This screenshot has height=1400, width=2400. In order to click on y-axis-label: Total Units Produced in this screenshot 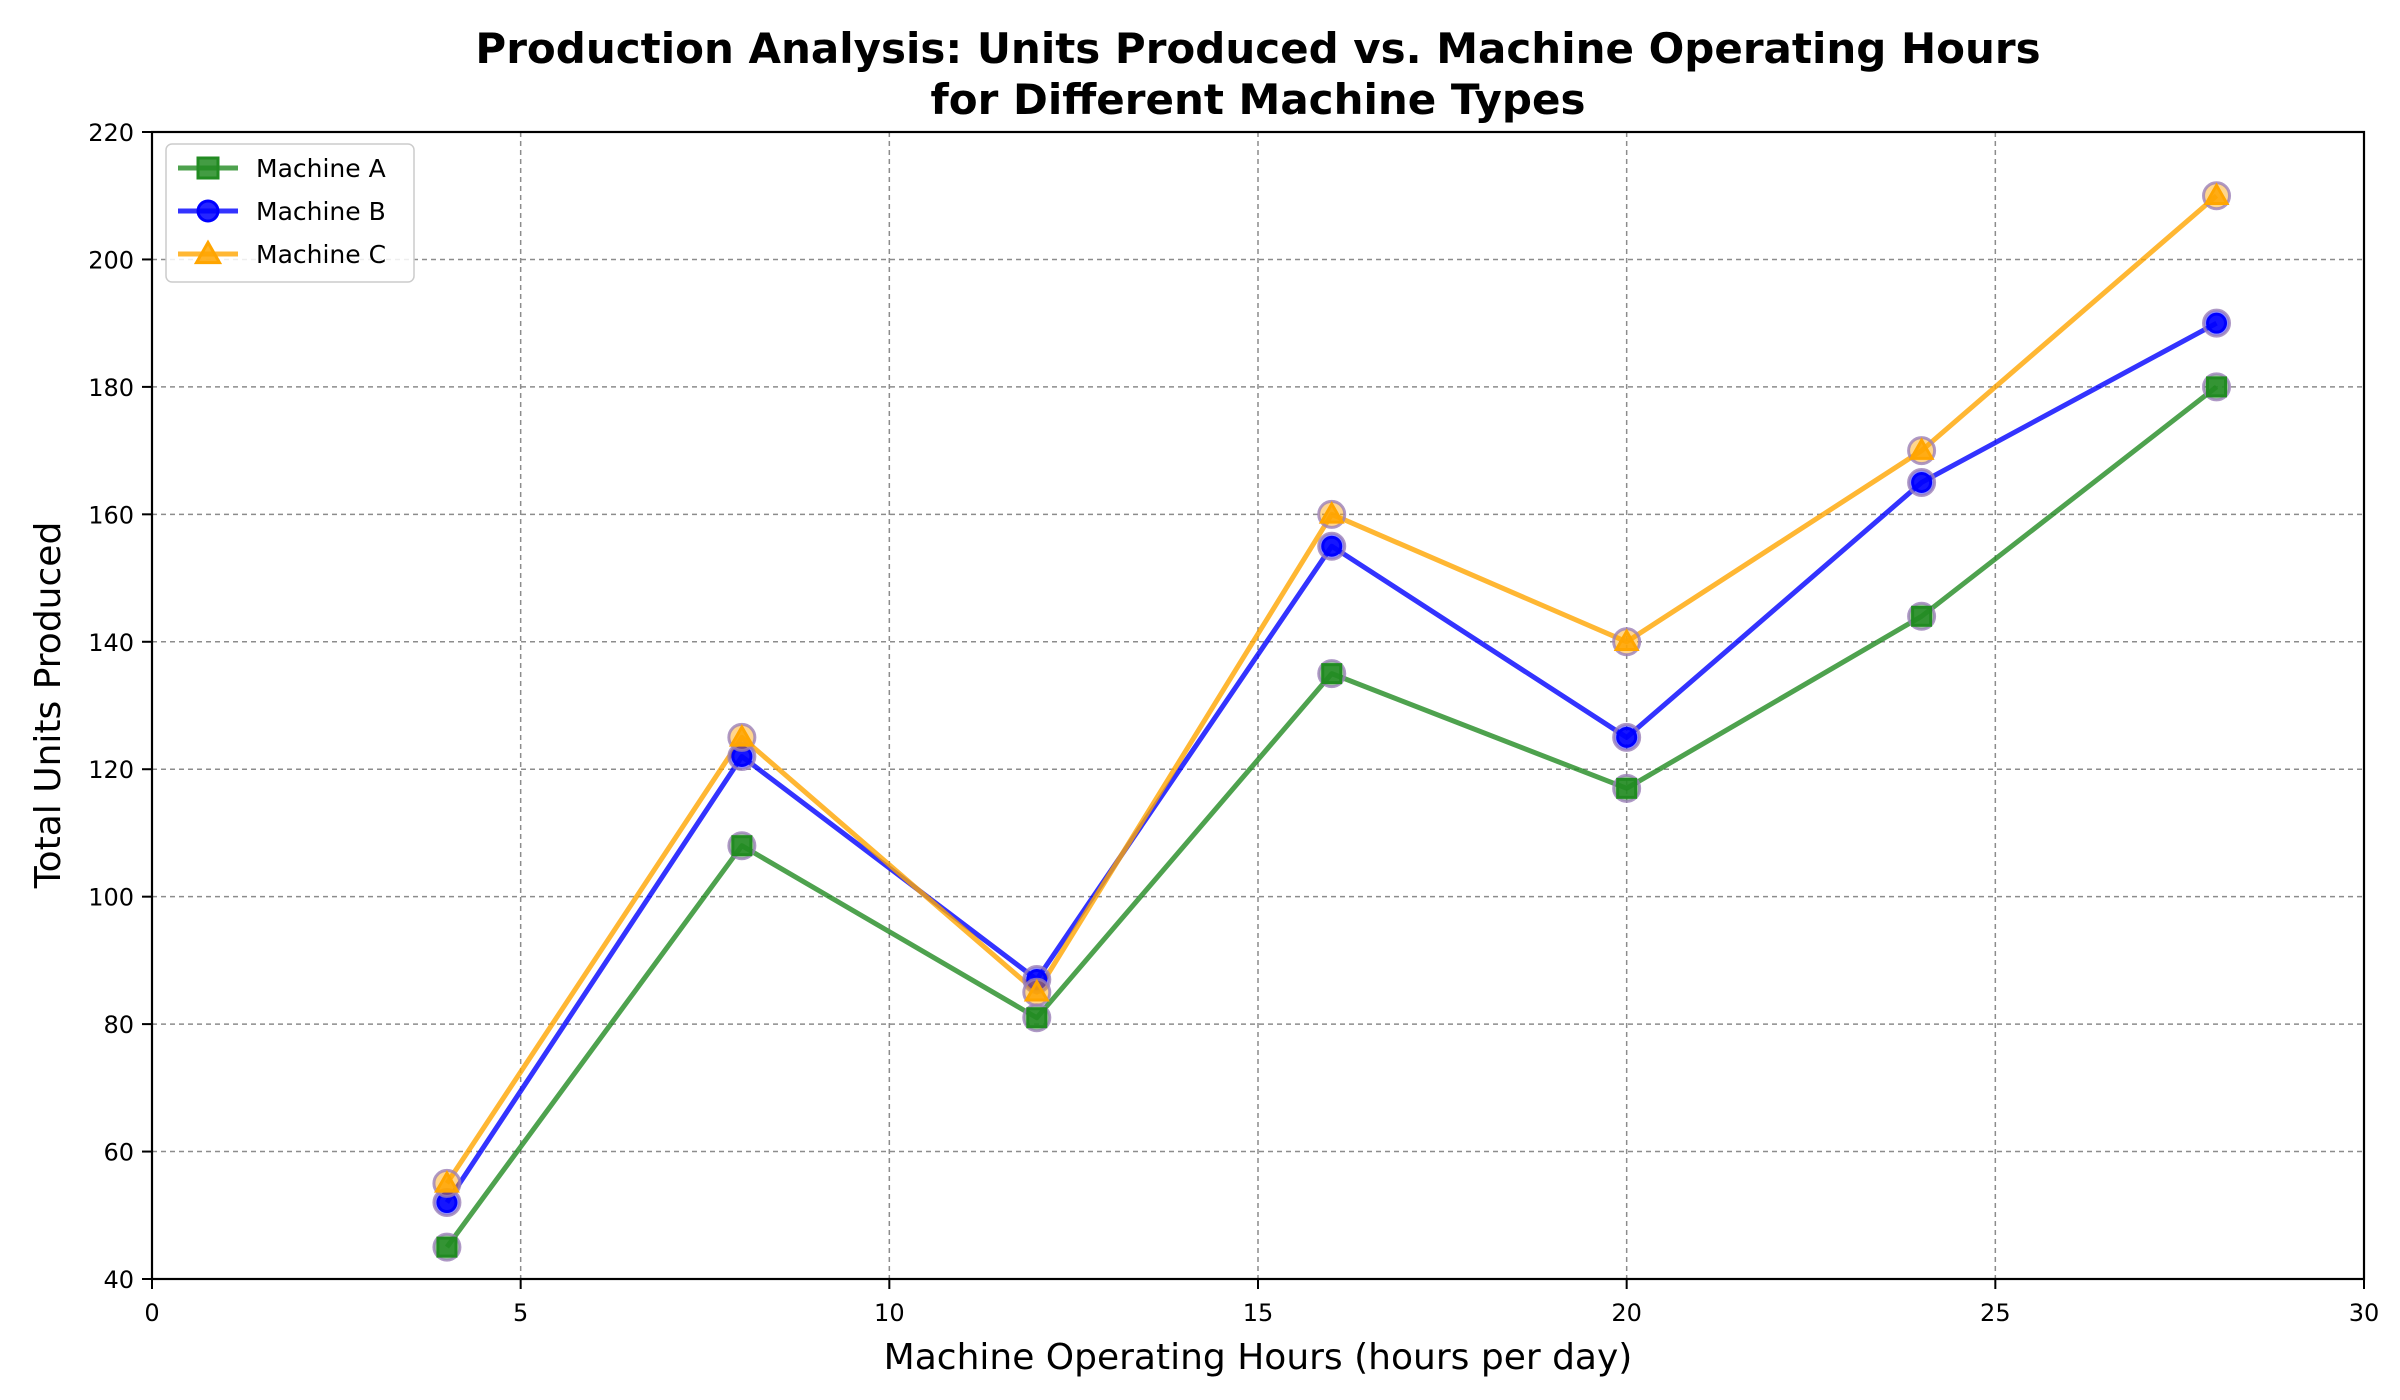, I will do `click(48, 706)`.